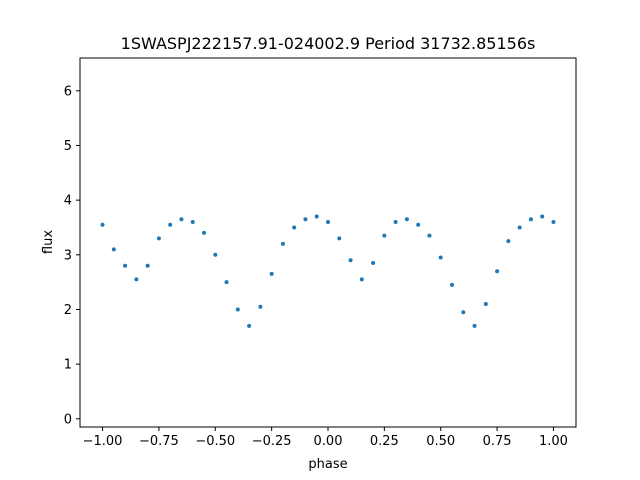 The height and width of the screenshot is (480, 640). I want to click on y-tick-label: 5, so click(68, 146).